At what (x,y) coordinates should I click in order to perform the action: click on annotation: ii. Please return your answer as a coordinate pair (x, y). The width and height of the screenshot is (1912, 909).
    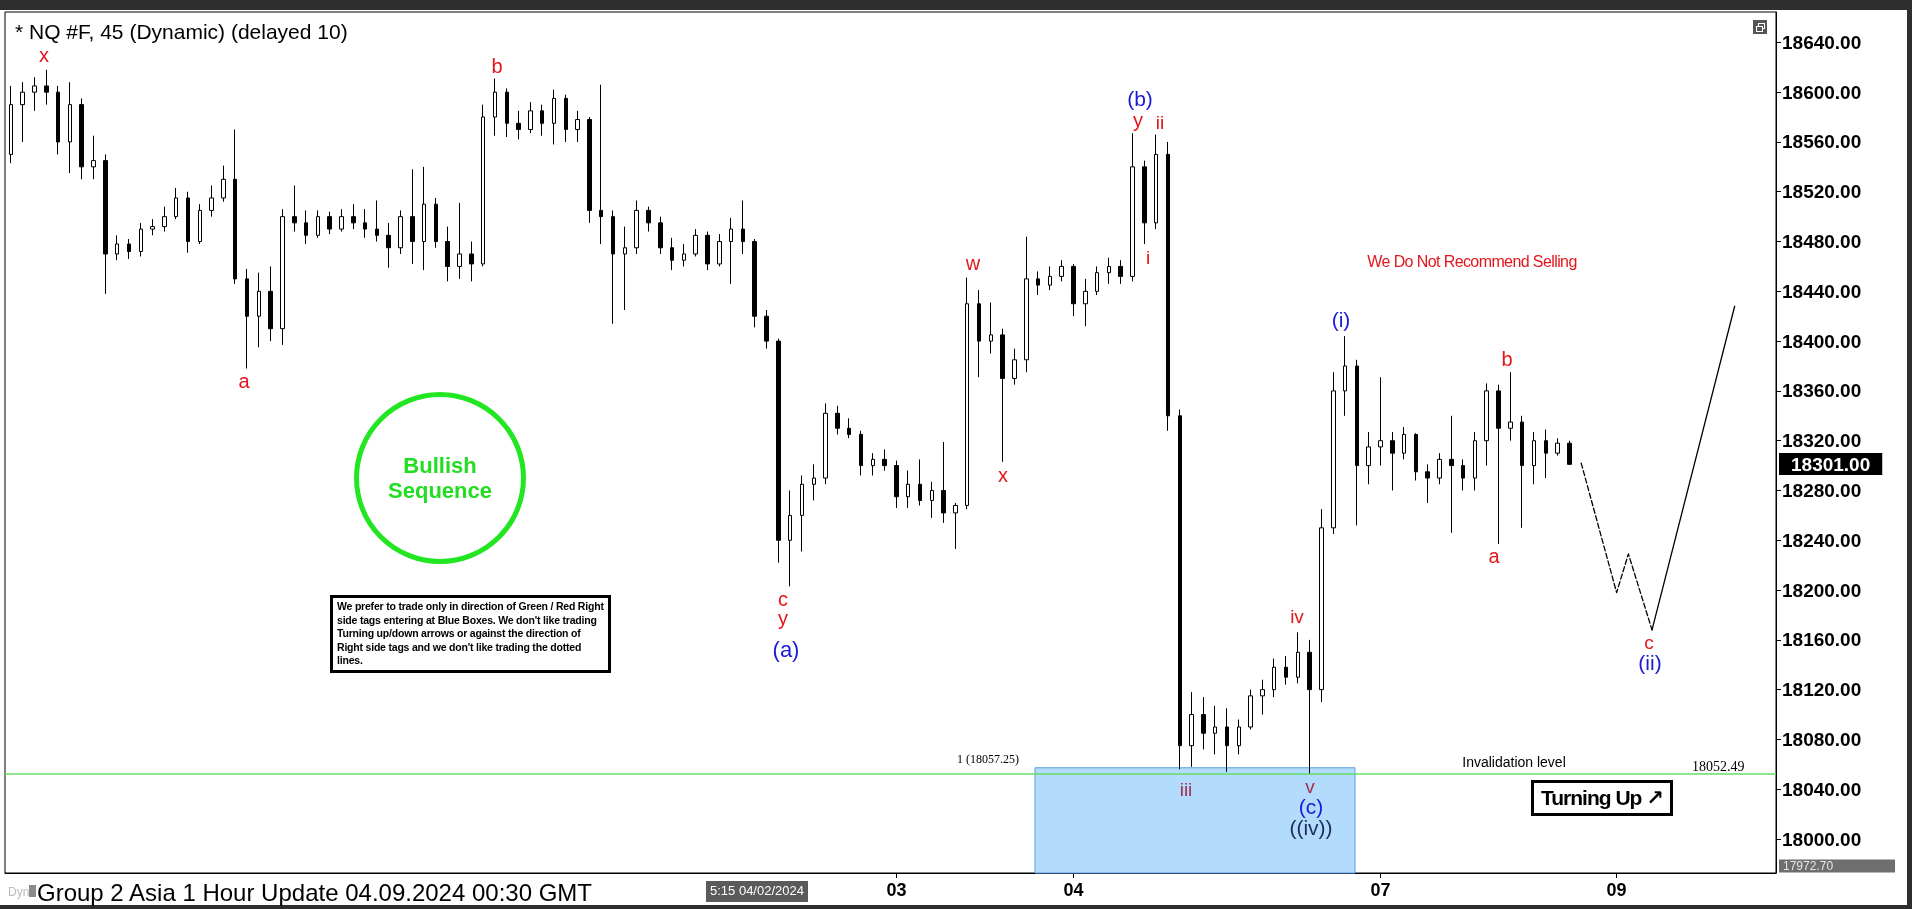
    Looking at the image, I should click on (1160, 122).